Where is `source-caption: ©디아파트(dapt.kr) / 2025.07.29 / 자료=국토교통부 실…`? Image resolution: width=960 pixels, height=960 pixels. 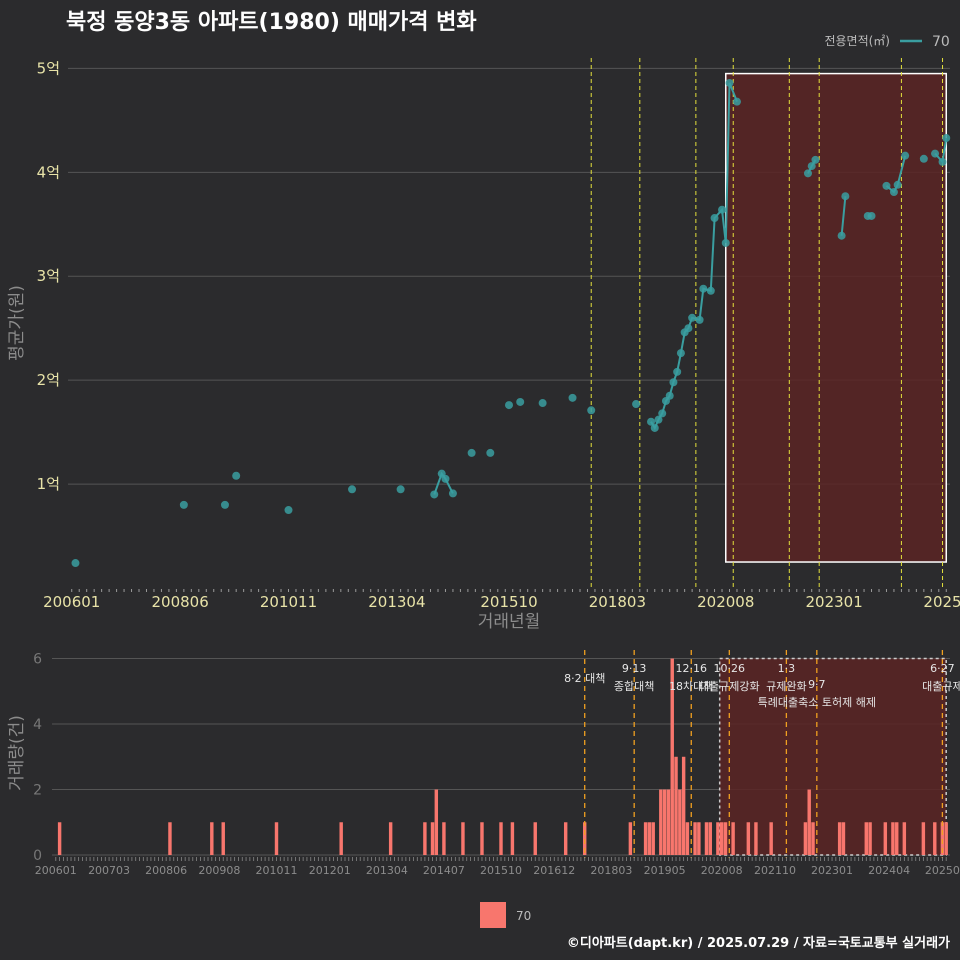 source-caption: ©디아파트(dapt.kr) / 2025.07.29 / 자료=국토교통부 실… is located at coordinates (758, 943).